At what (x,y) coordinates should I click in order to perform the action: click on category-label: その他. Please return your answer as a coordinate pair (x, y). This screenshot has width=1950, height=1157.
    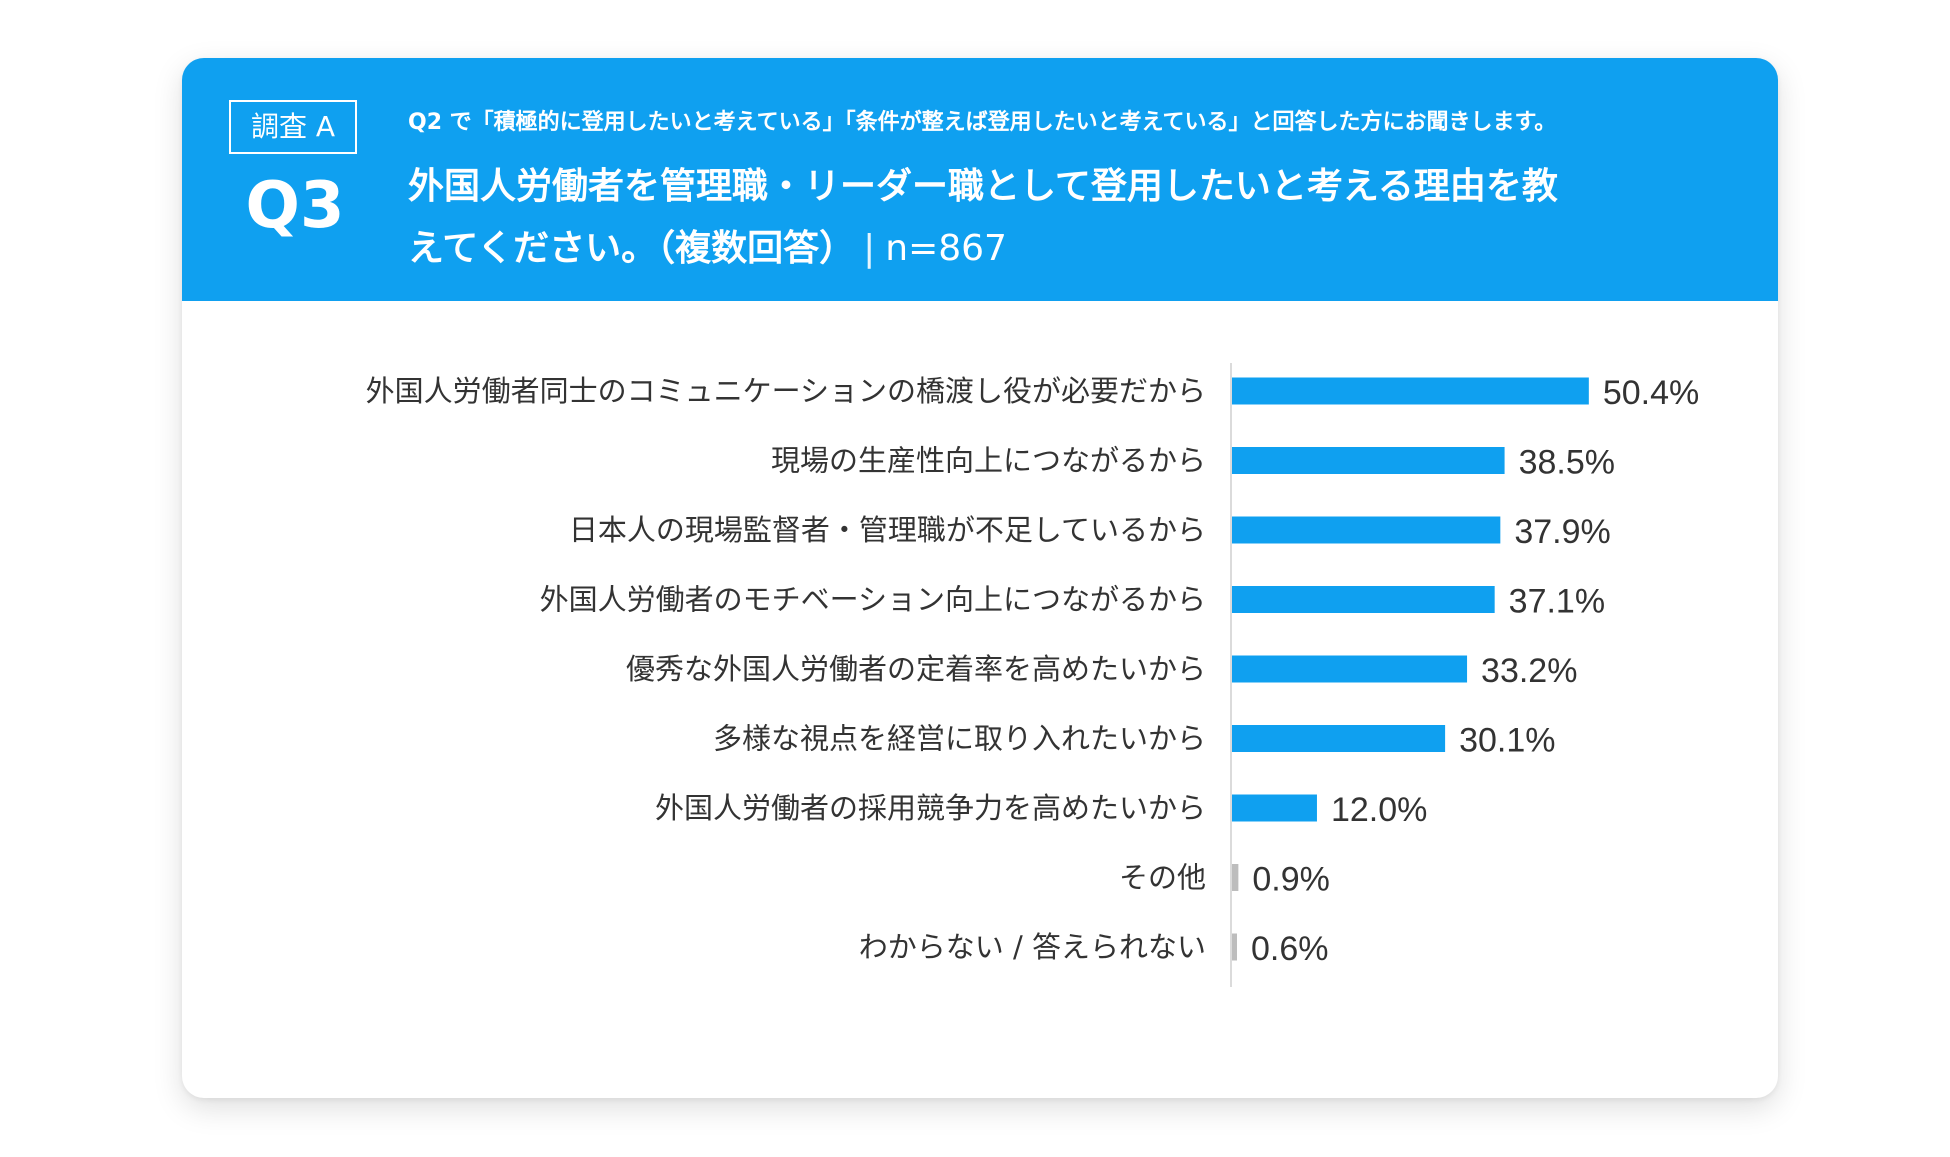
    Looking at the image, I should click on (1162, 878).